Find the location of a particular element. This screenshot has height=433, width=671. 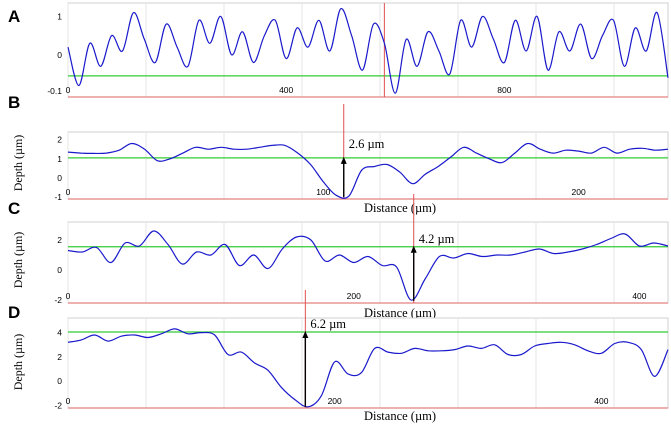

depth-annotation: 2.6 µm is located at coordinates (367, 144).